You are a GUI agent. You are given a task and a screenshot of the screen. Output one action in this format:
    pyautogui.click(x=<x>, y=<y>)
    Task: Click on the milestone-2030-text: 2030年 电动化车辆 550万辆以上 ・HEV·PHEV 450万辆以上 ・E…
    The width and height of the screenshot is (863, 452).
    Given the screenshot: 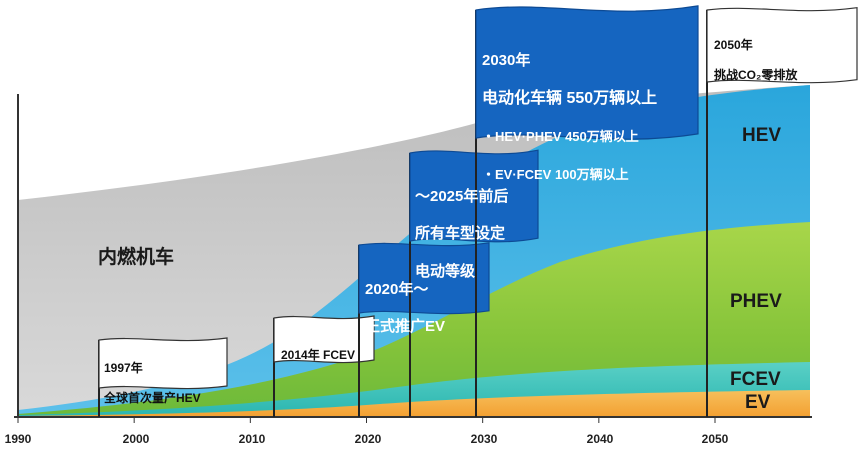 What is the action you would take?
    pyautogui.click(x=569, y=108)
    